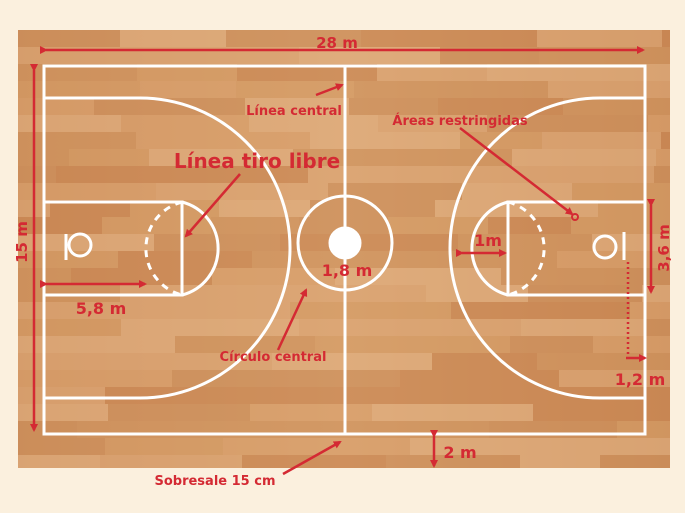 This screenshot has width=685, height=513. Describe the element at coordinates (292, 319) in the screenshot. I see `center-circle-pointer` at that location.